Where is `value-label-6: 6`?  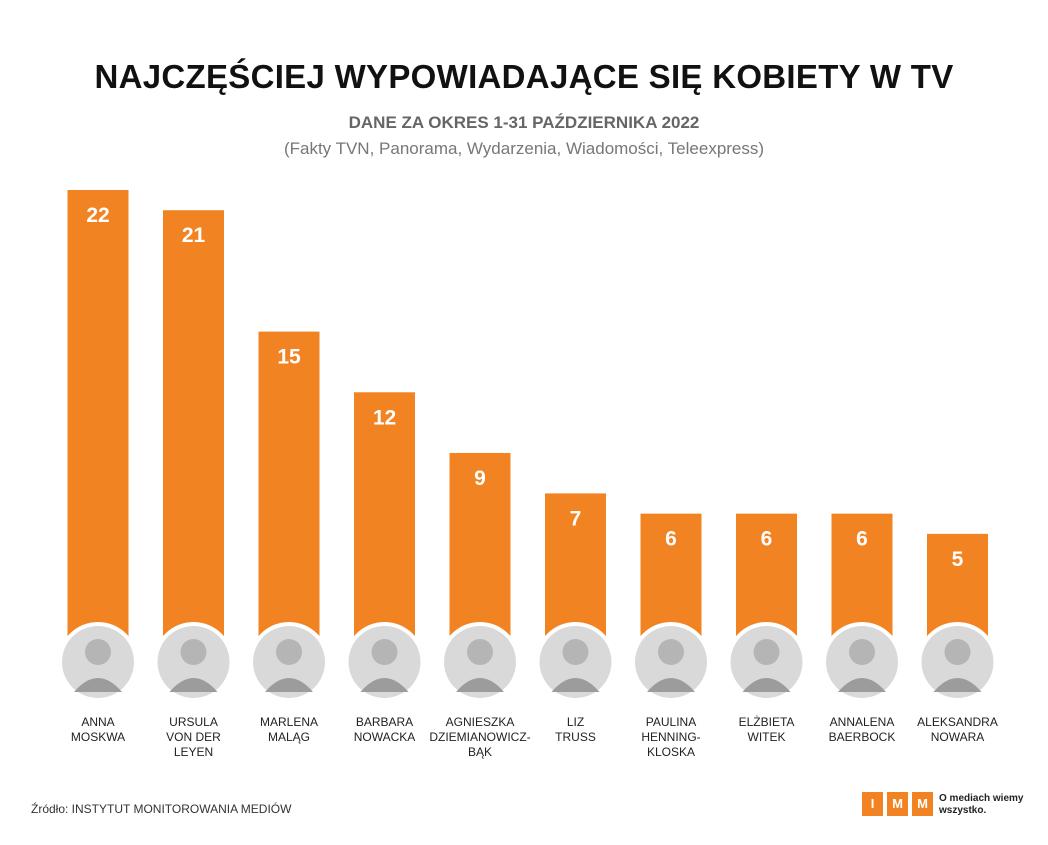 value-label-6: 6 is located at coordinates (671, 539).